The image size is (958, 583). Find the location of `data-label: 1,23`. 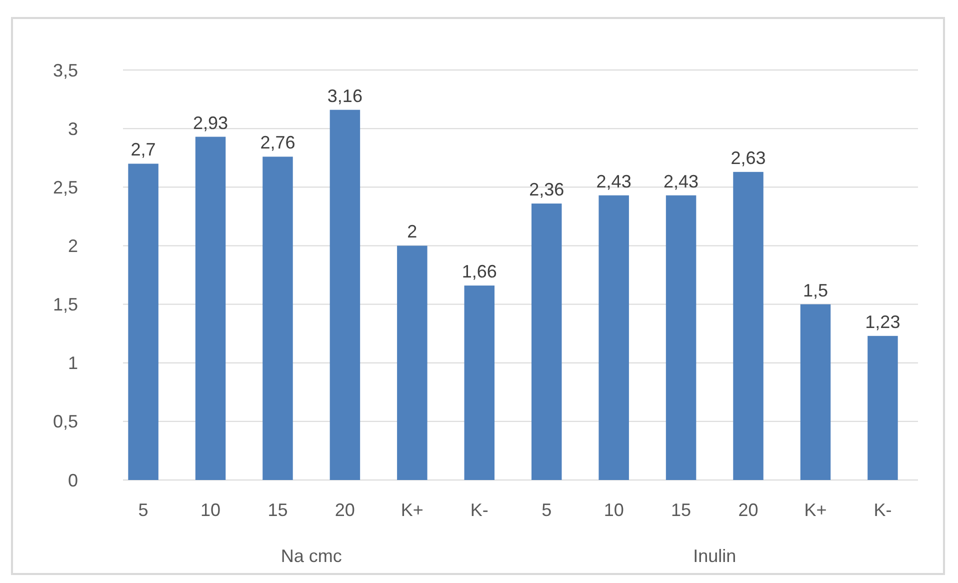

data-label: 1,23 is located at coordinates (882, 322).